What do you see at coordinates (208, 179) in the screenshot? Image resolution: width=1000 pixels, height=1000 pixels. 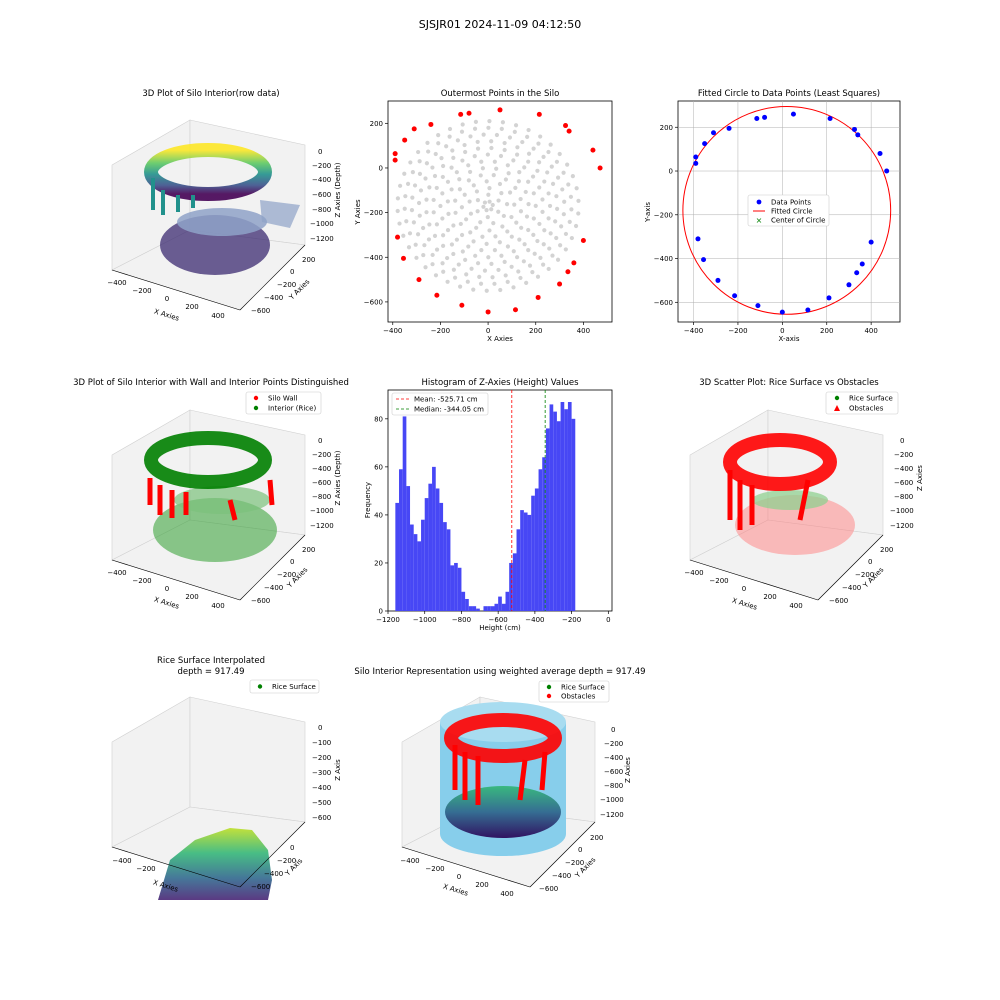 I see `raw-rim-cloud` at bounding box center [208, 179].